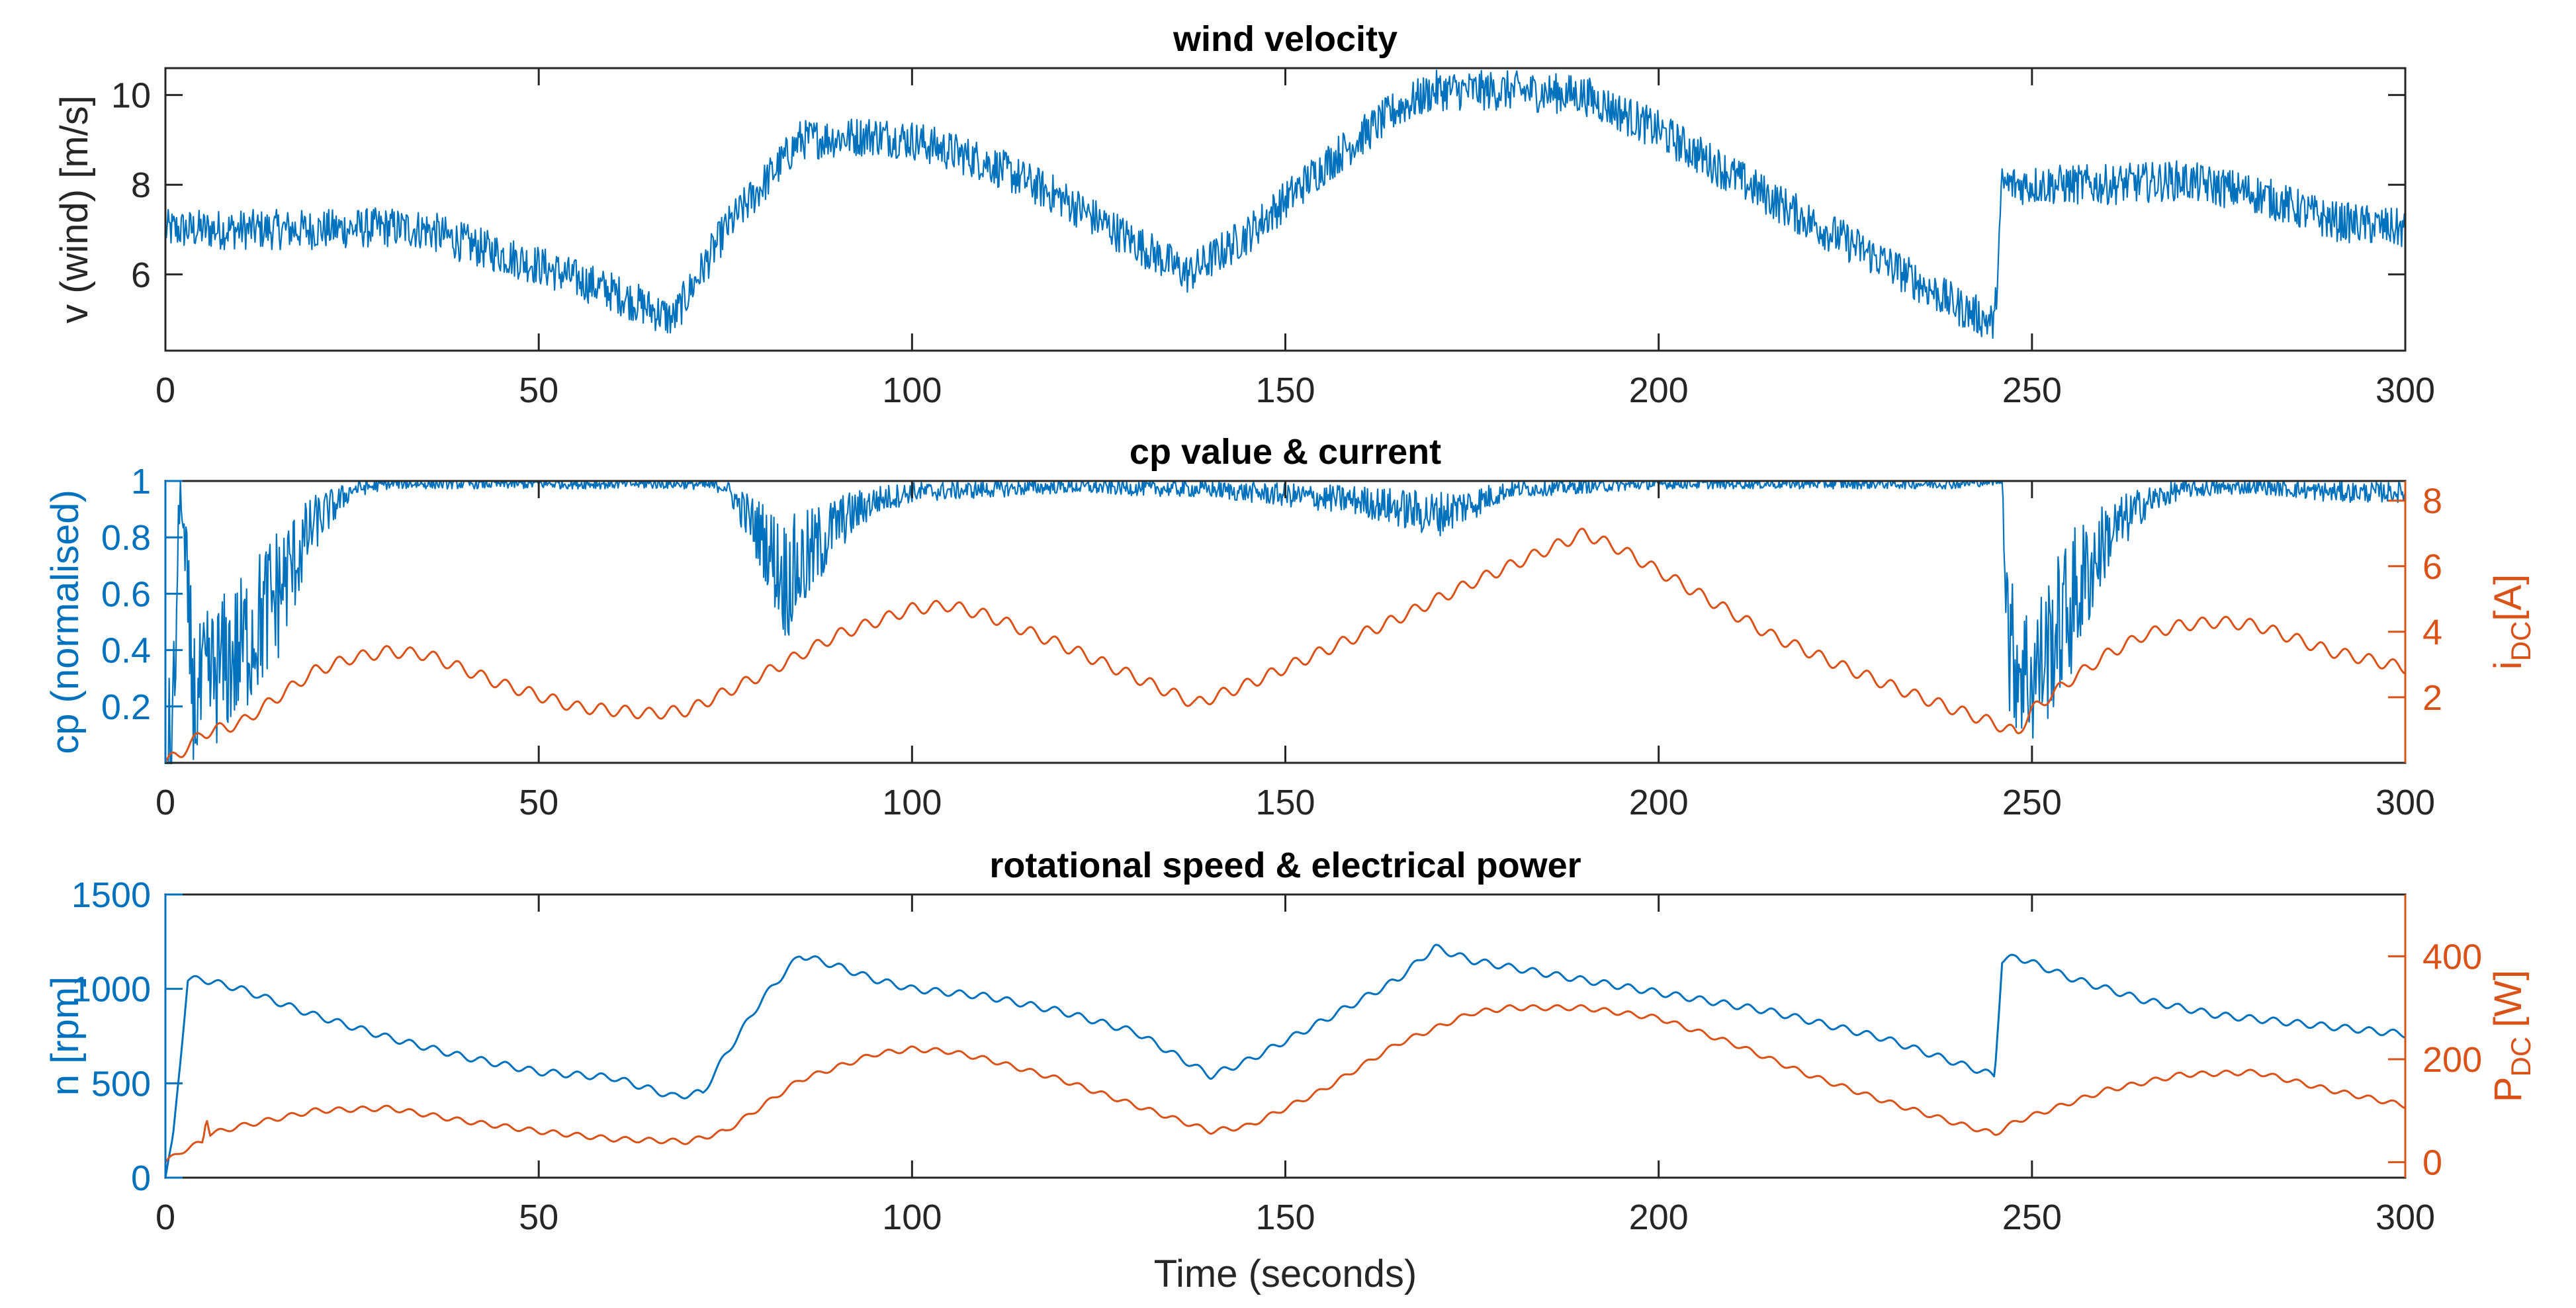 Image resolution: width=2576 pixels, height=1308 pixels. What do you see at coordinates (1285, 1084) in the screenshot?
I see `series-2-line` at bounding box center [1285, 1084].